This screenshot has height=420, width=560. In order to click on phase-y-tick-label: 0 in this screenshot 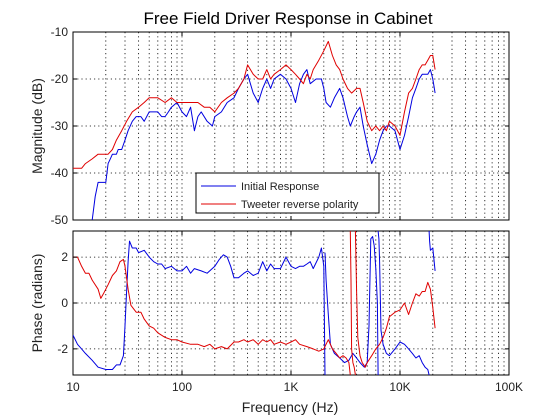, I will do `click(64, 303)`.